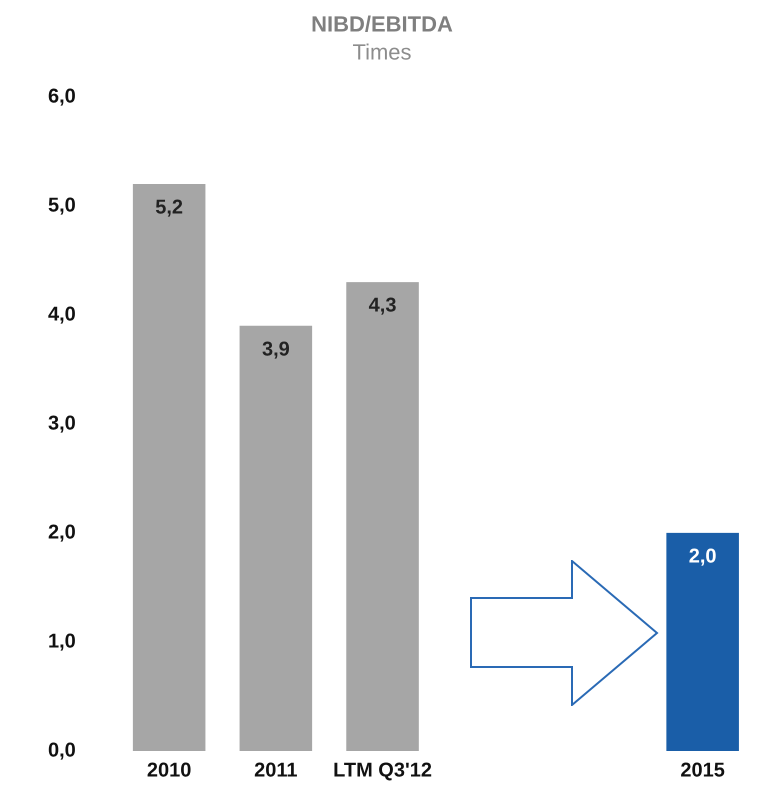 This screenshot has height=811, width=764. I want to click on x-tick-label: 2010, so click(169, 771).